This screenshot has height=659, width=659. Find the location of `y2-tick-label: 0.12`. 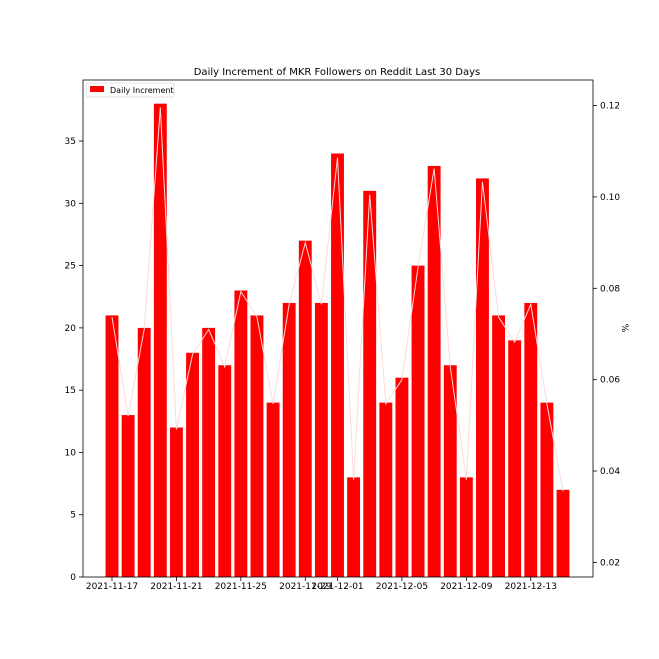

y2-tick-label: 0.12 is located at coordinates (610, 107).